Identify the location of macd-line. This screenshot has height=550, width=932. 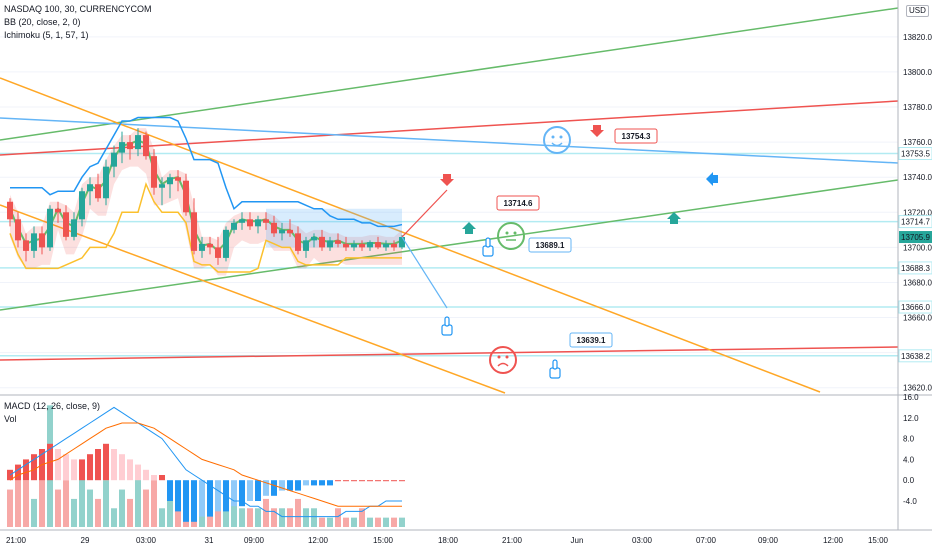
(205, 462).